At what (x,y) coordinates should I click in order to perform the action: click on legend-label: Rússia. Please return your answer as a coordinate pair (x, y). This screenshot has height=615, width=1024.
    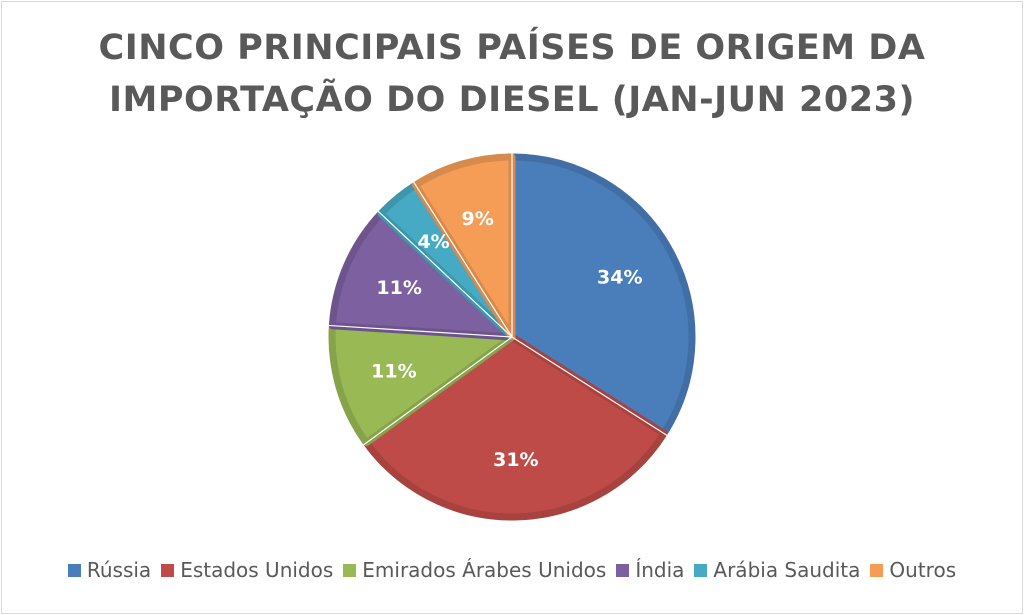
    Looking at the image, I should click on (119, 570).